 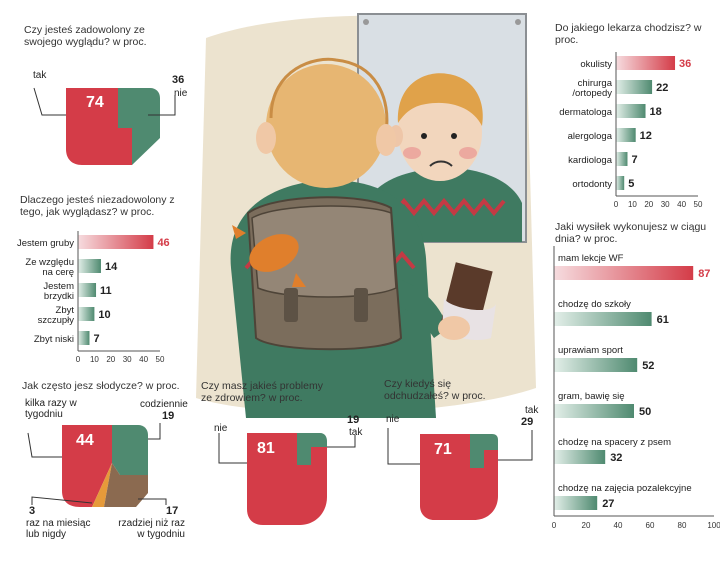 What do you see at coordinates (58, 286) in the screenshot?
I see `category-label: Jestem` at bounding box center [58, 286].